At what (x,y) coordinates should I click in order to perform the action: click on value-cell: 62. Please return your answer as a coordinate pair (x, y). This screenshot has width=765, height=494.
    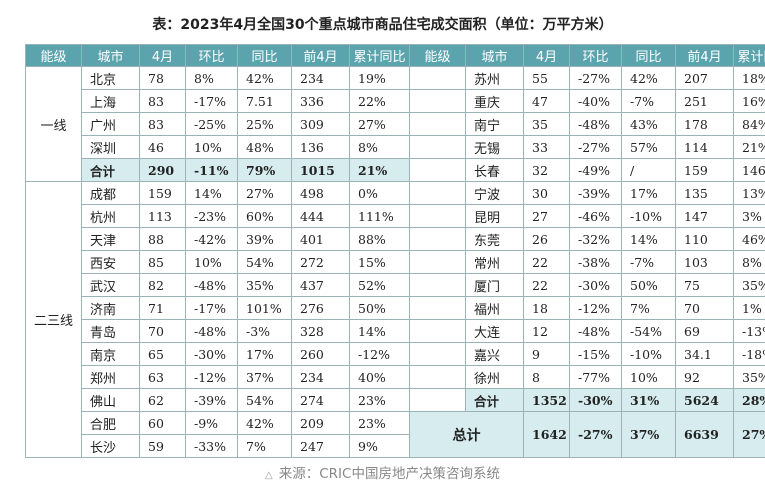
    Looking at the image, I should click on (162, 400).